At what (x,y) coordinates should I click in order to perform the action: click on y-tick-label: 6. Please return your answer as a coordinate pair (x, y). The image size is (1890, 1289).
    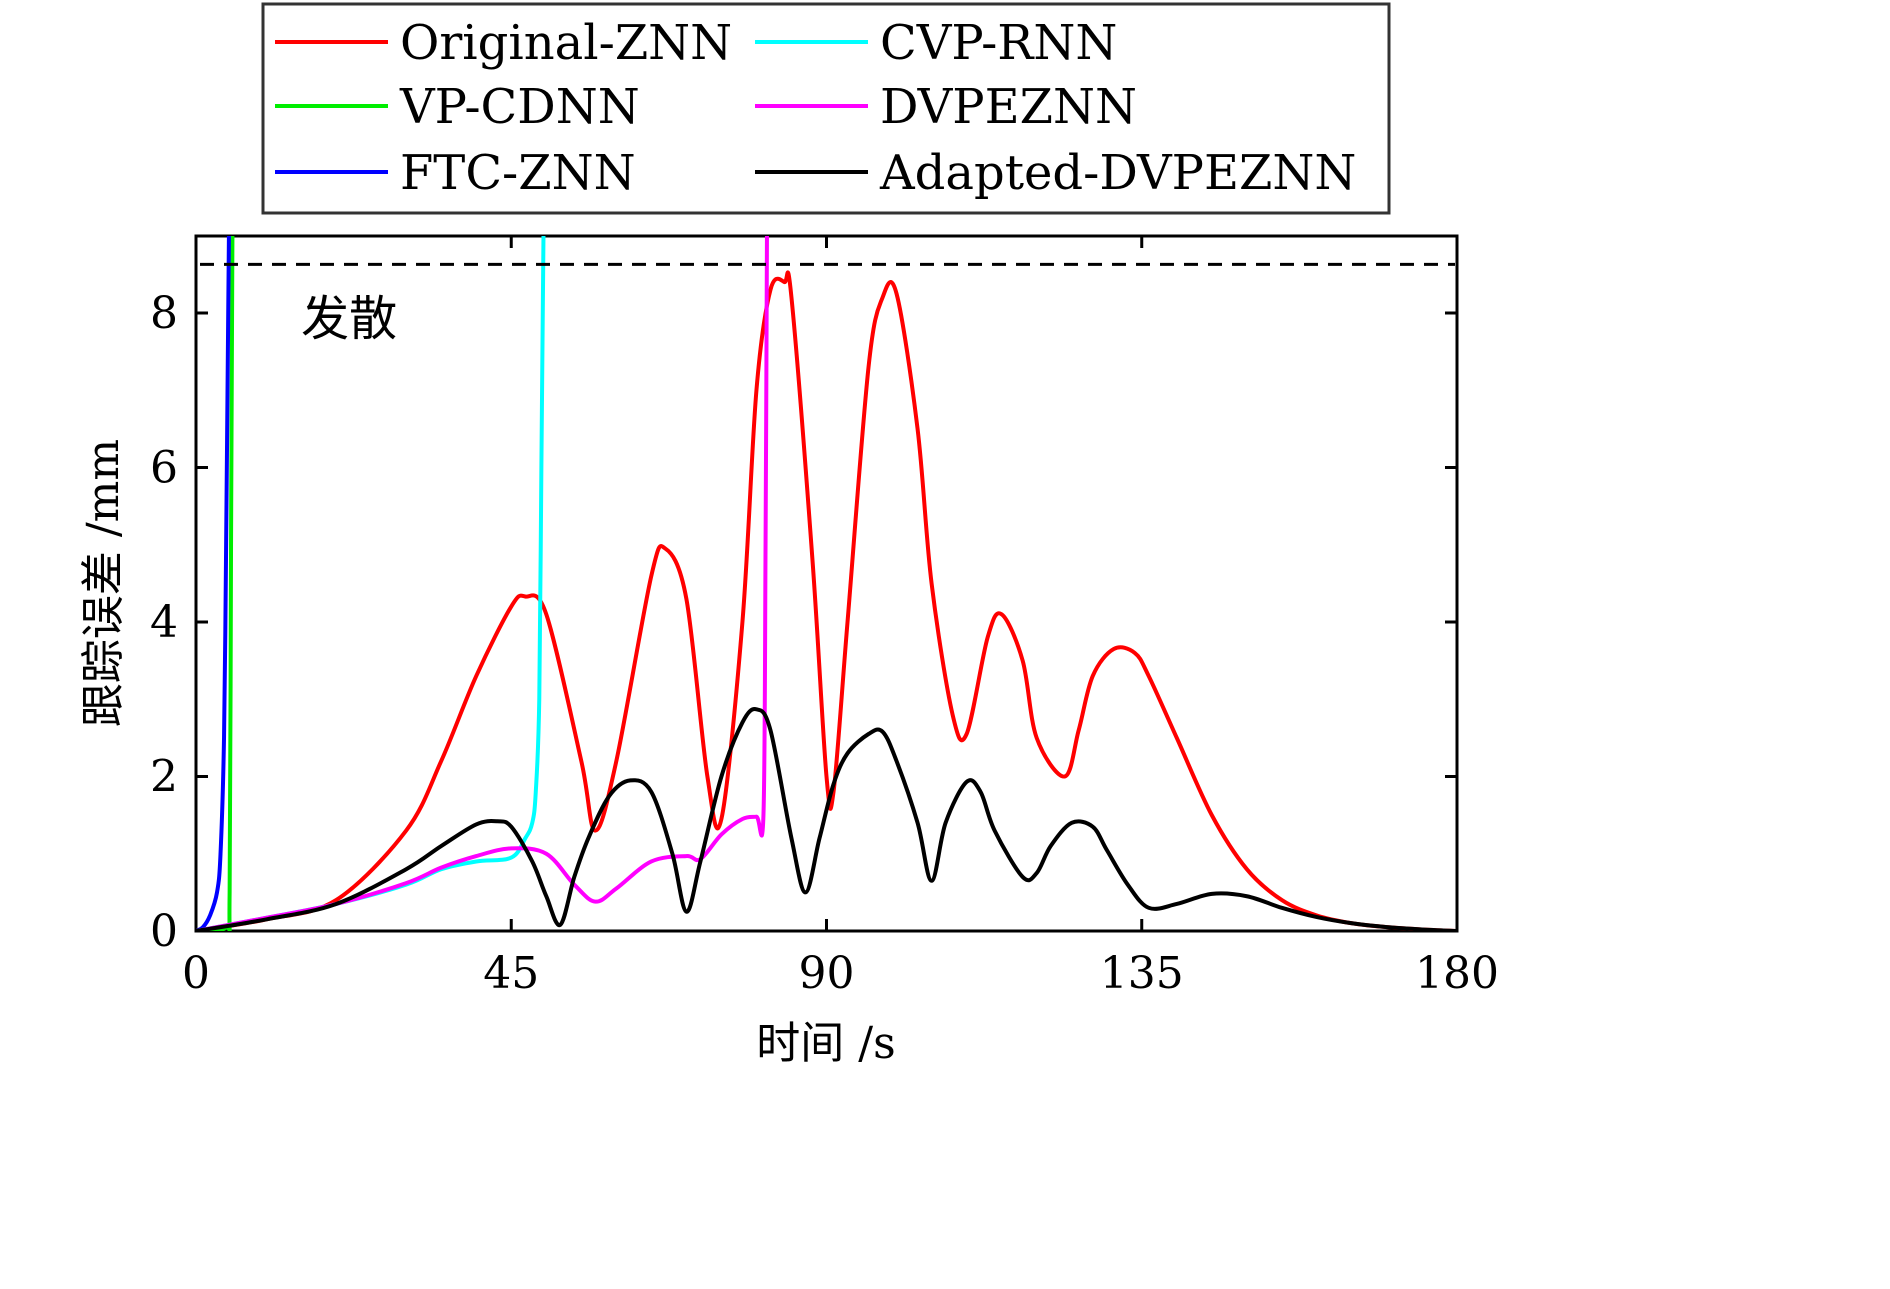
    Looking at the image, I should click on (164, 468).